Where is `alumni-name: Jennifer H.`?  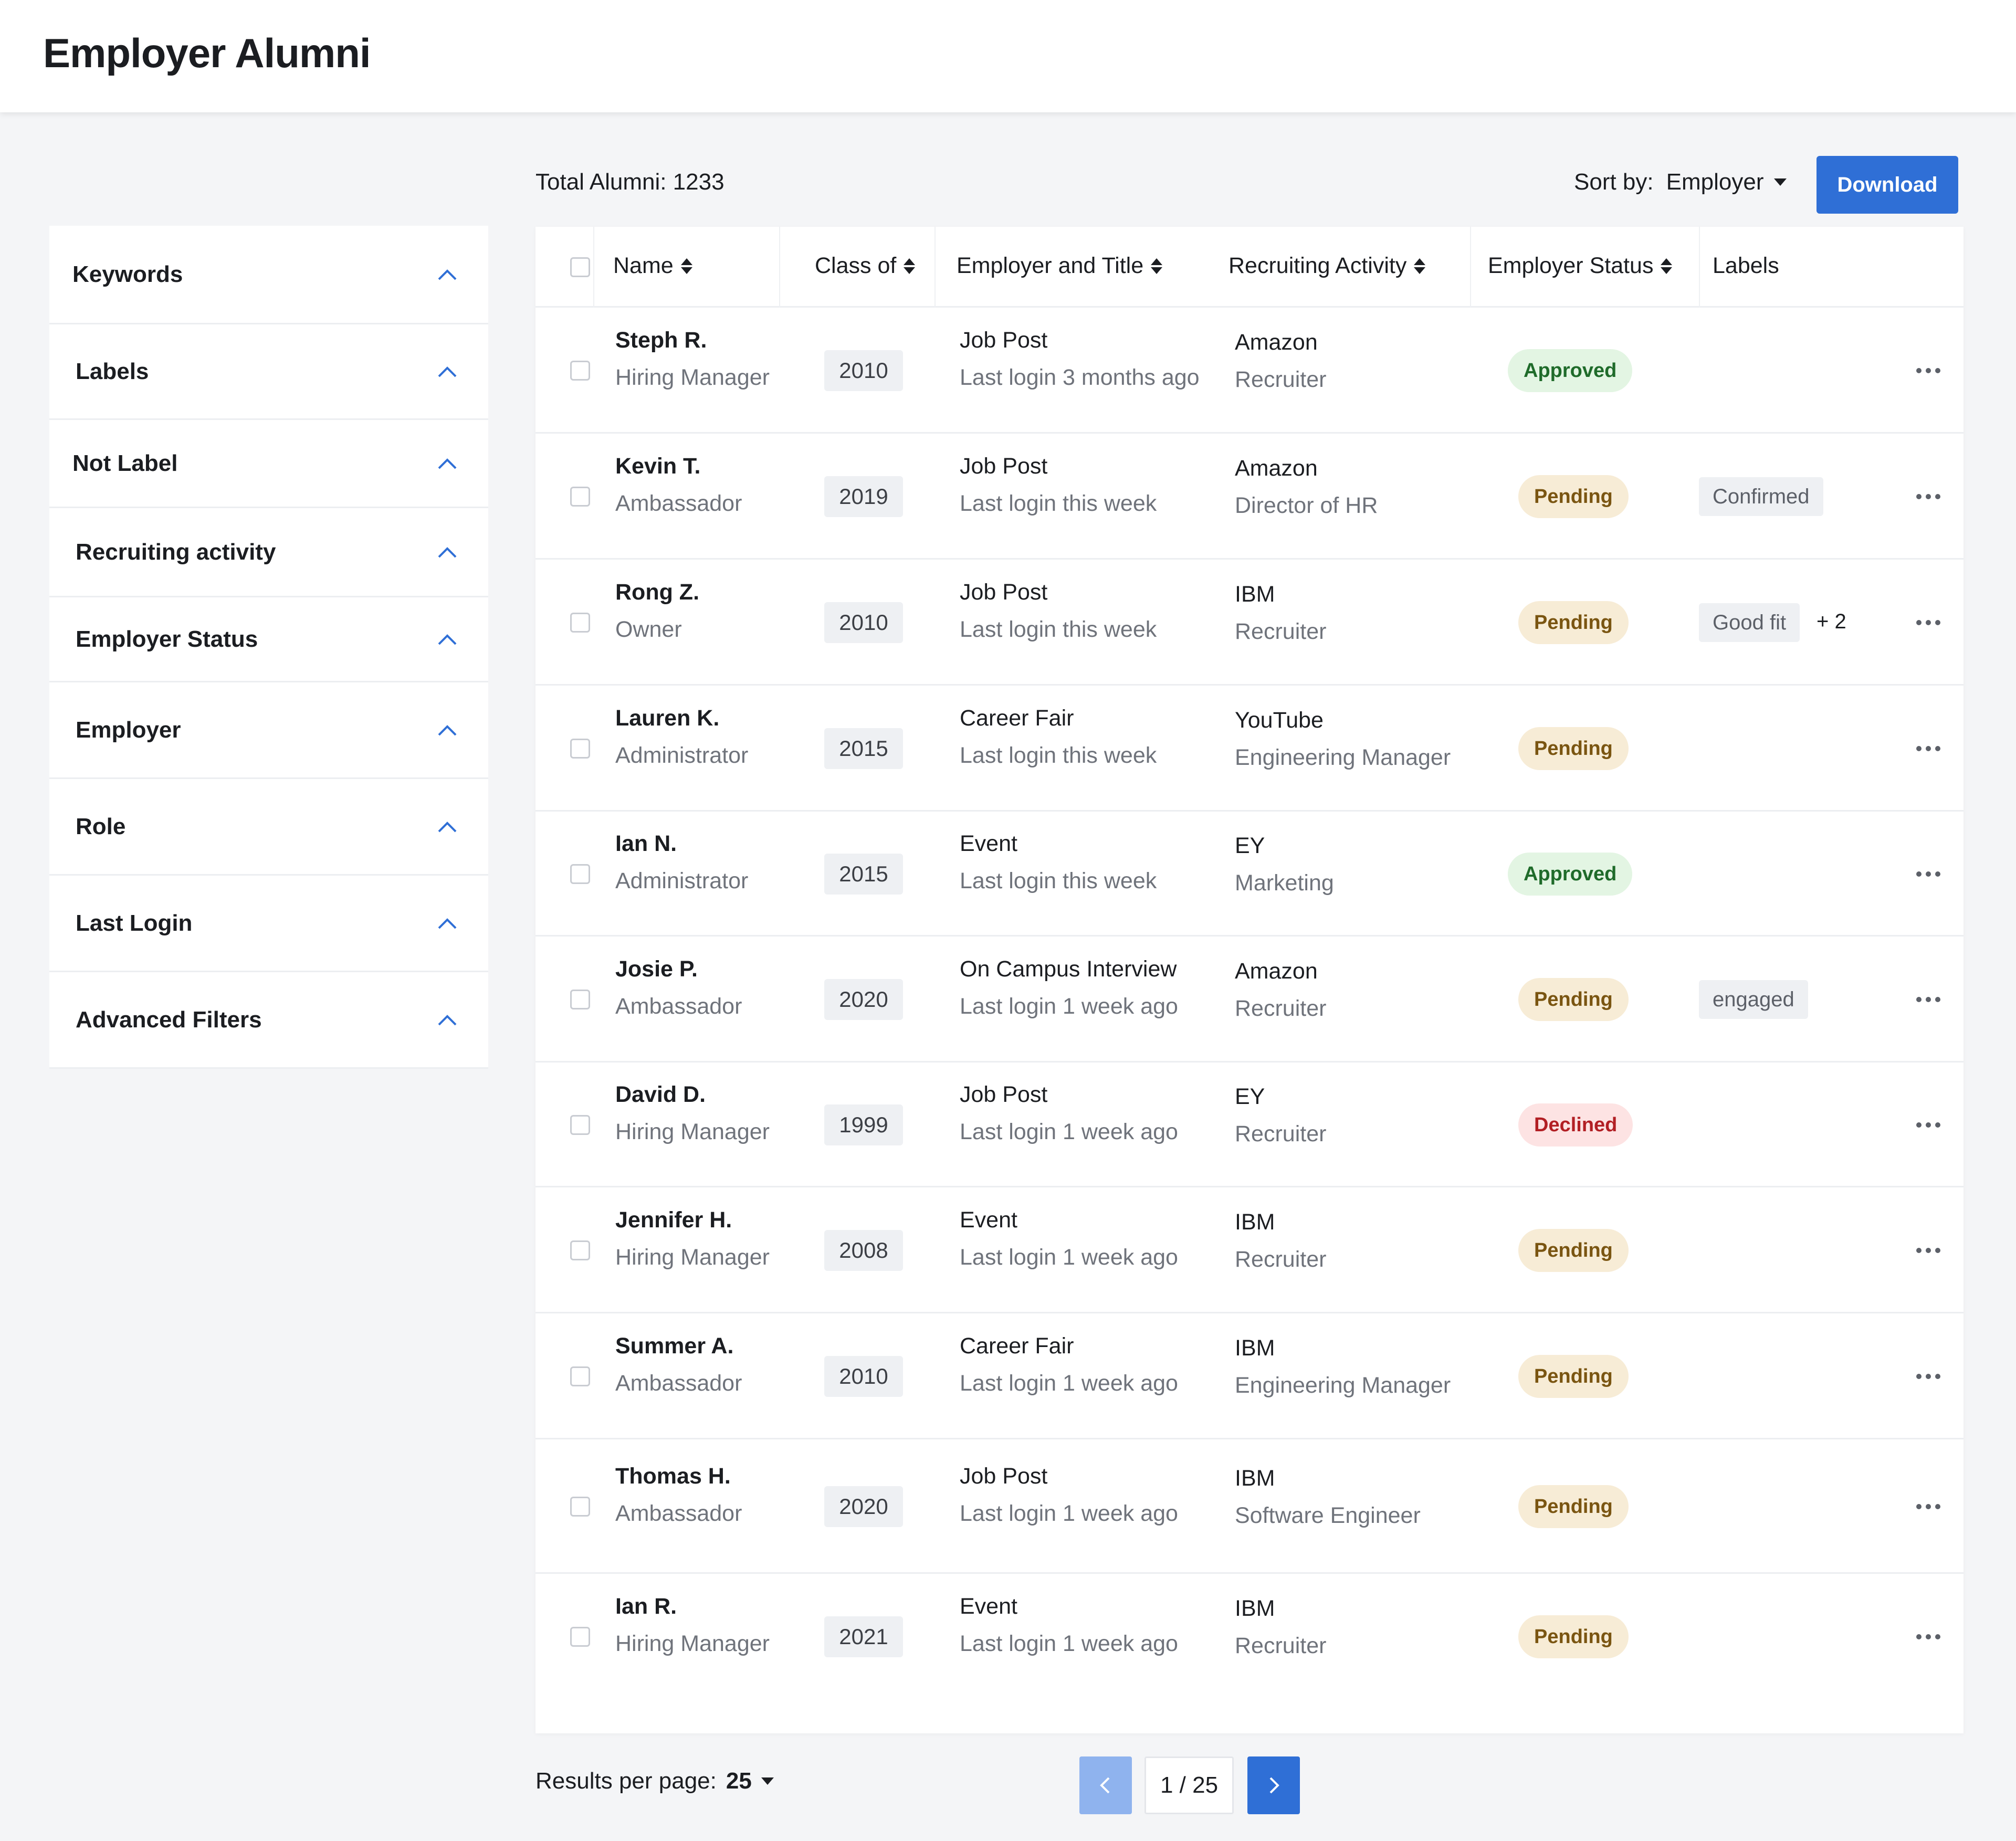 alumni-name: Jennifer H. is located at coordinates (673, 1220).